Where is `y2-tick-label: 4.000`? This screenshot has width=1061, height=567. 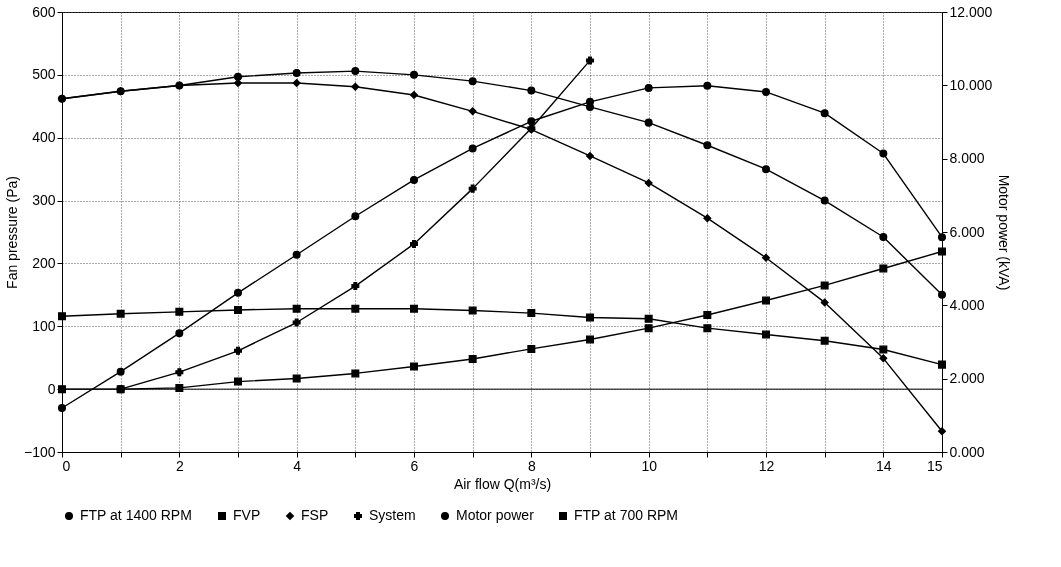 y2-tick-label: 4.000 is located at coordinates (967, 304).